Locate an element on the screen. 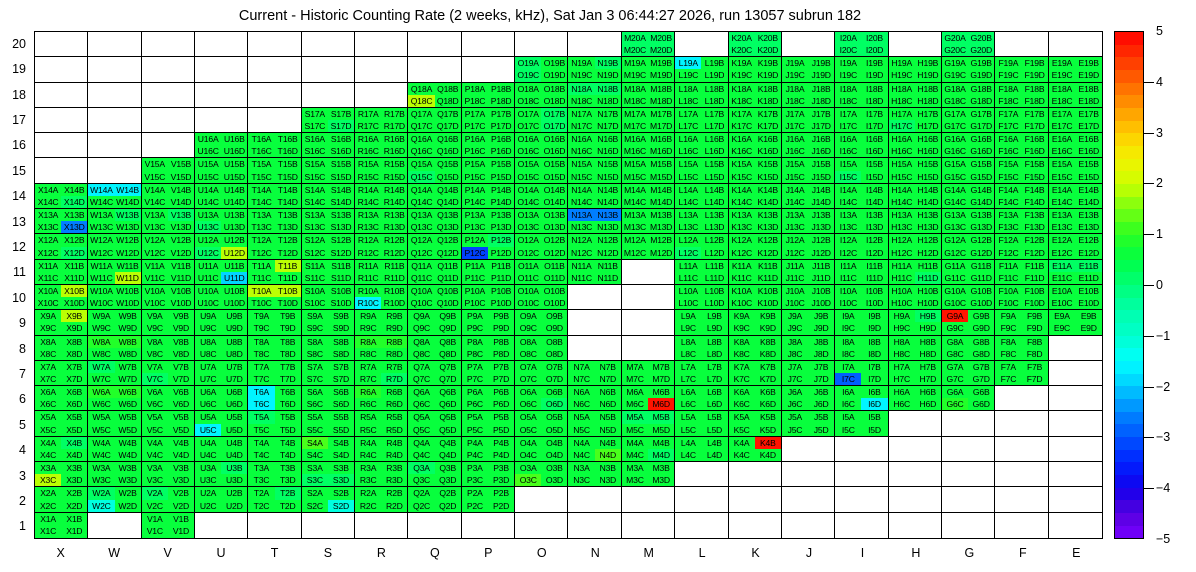 Image resolution: width=1196 pixels, height=572 pixels. paddle-cell-V20 is located at coordinates (168, 45).